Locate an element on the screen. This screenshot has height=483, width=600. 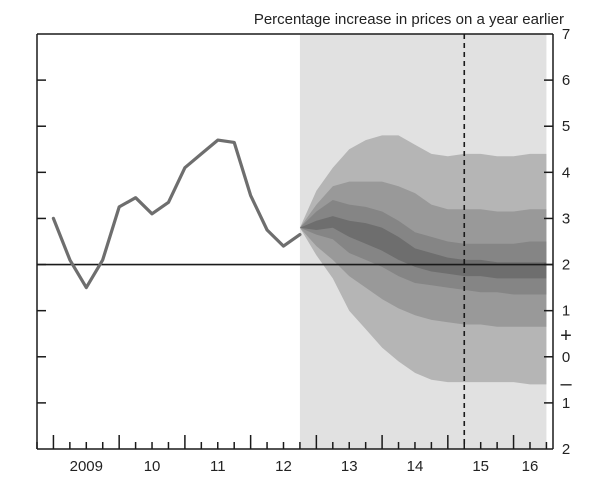
x-axis-ticks: 2009 10 11 12 13 14 15 16 is located at coordinates (292, 455).